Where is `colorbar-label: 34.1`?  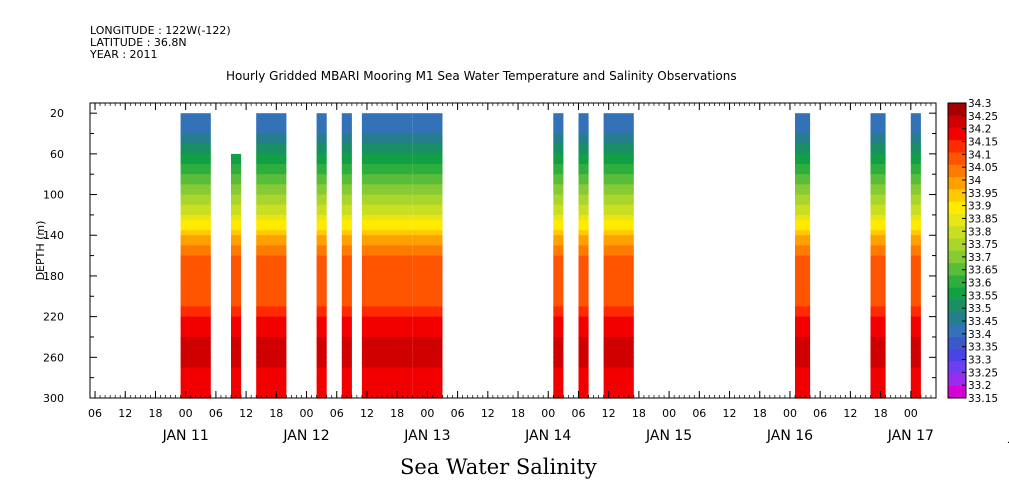 colorbar-label: 34.1 is located at coordinates (979, 155).